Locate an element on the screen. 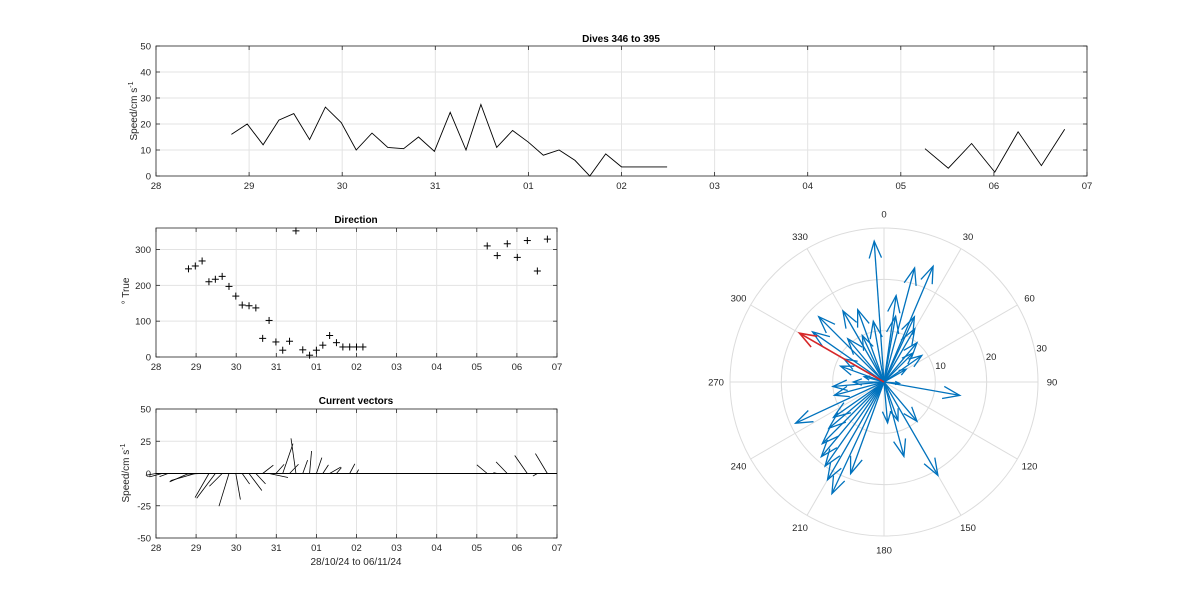 The image size is (1200, 605). speed-ytick-label: 50 is located at coordinates (145, 47).